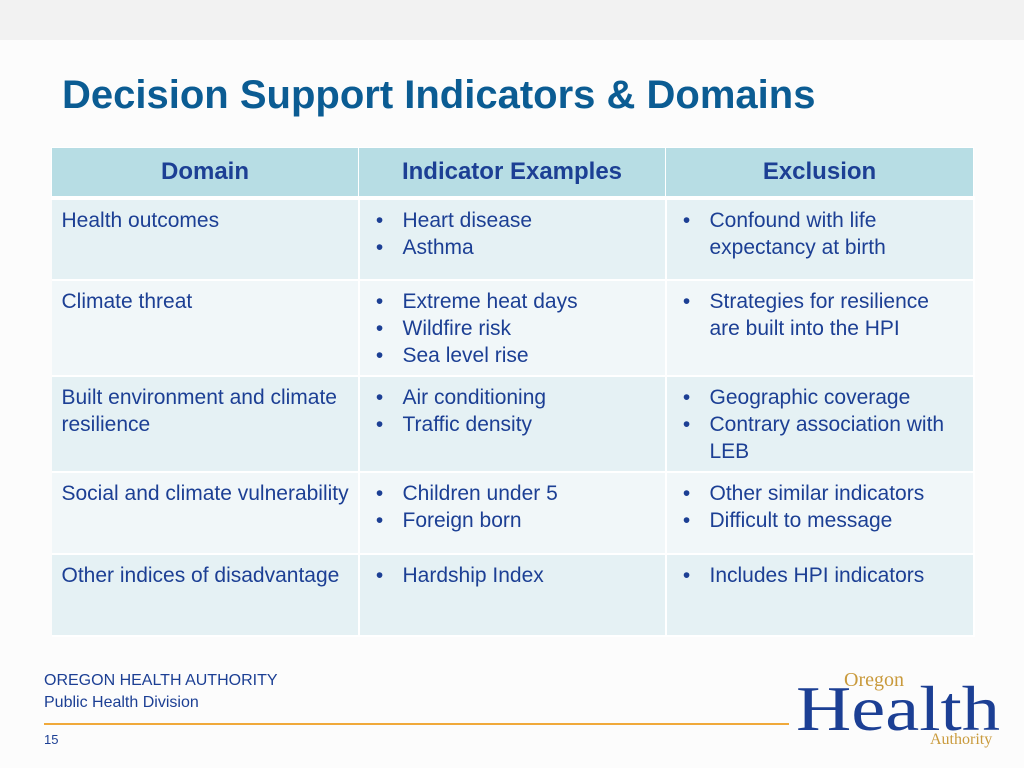 Image resolution: width=1024 pixels, height=768 pixels. I want to click on domain-cell: Climate threat, so click(205, 328).